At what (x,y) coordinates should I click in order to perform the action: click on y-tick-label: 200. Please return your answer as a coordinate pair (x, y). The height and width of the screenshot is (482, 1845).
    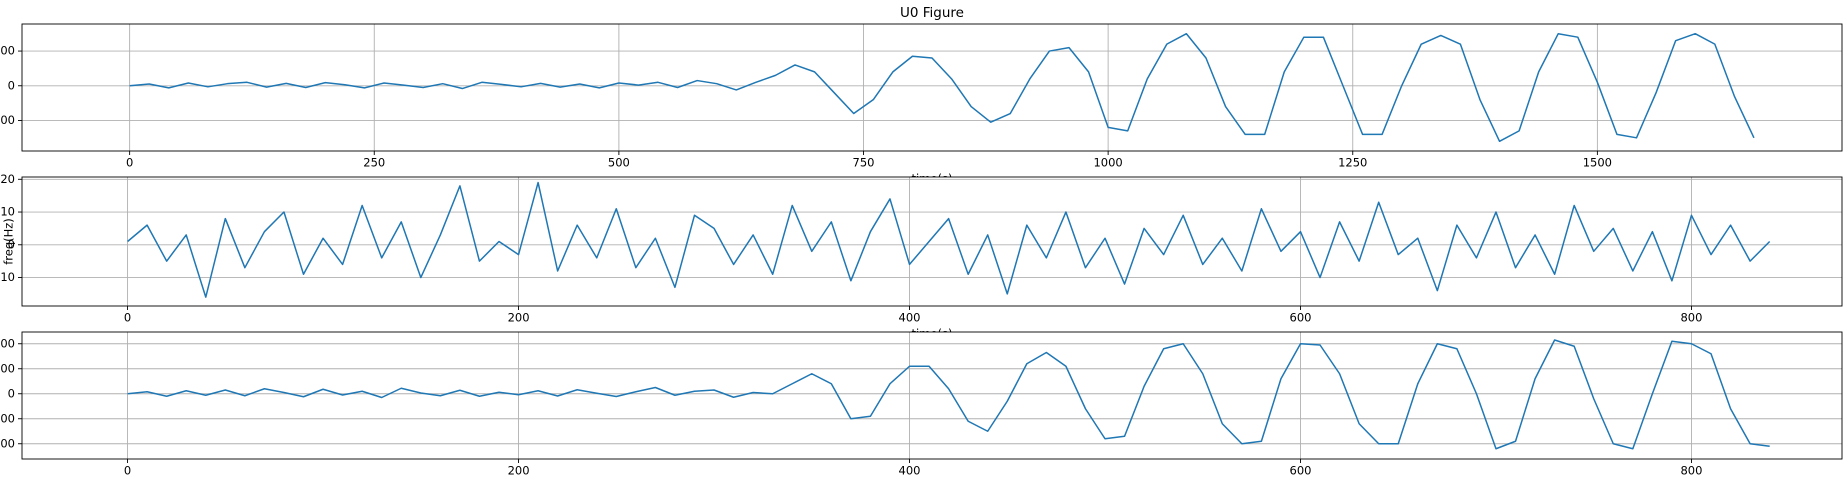
    Looking at the image, I should click on (7, 343).